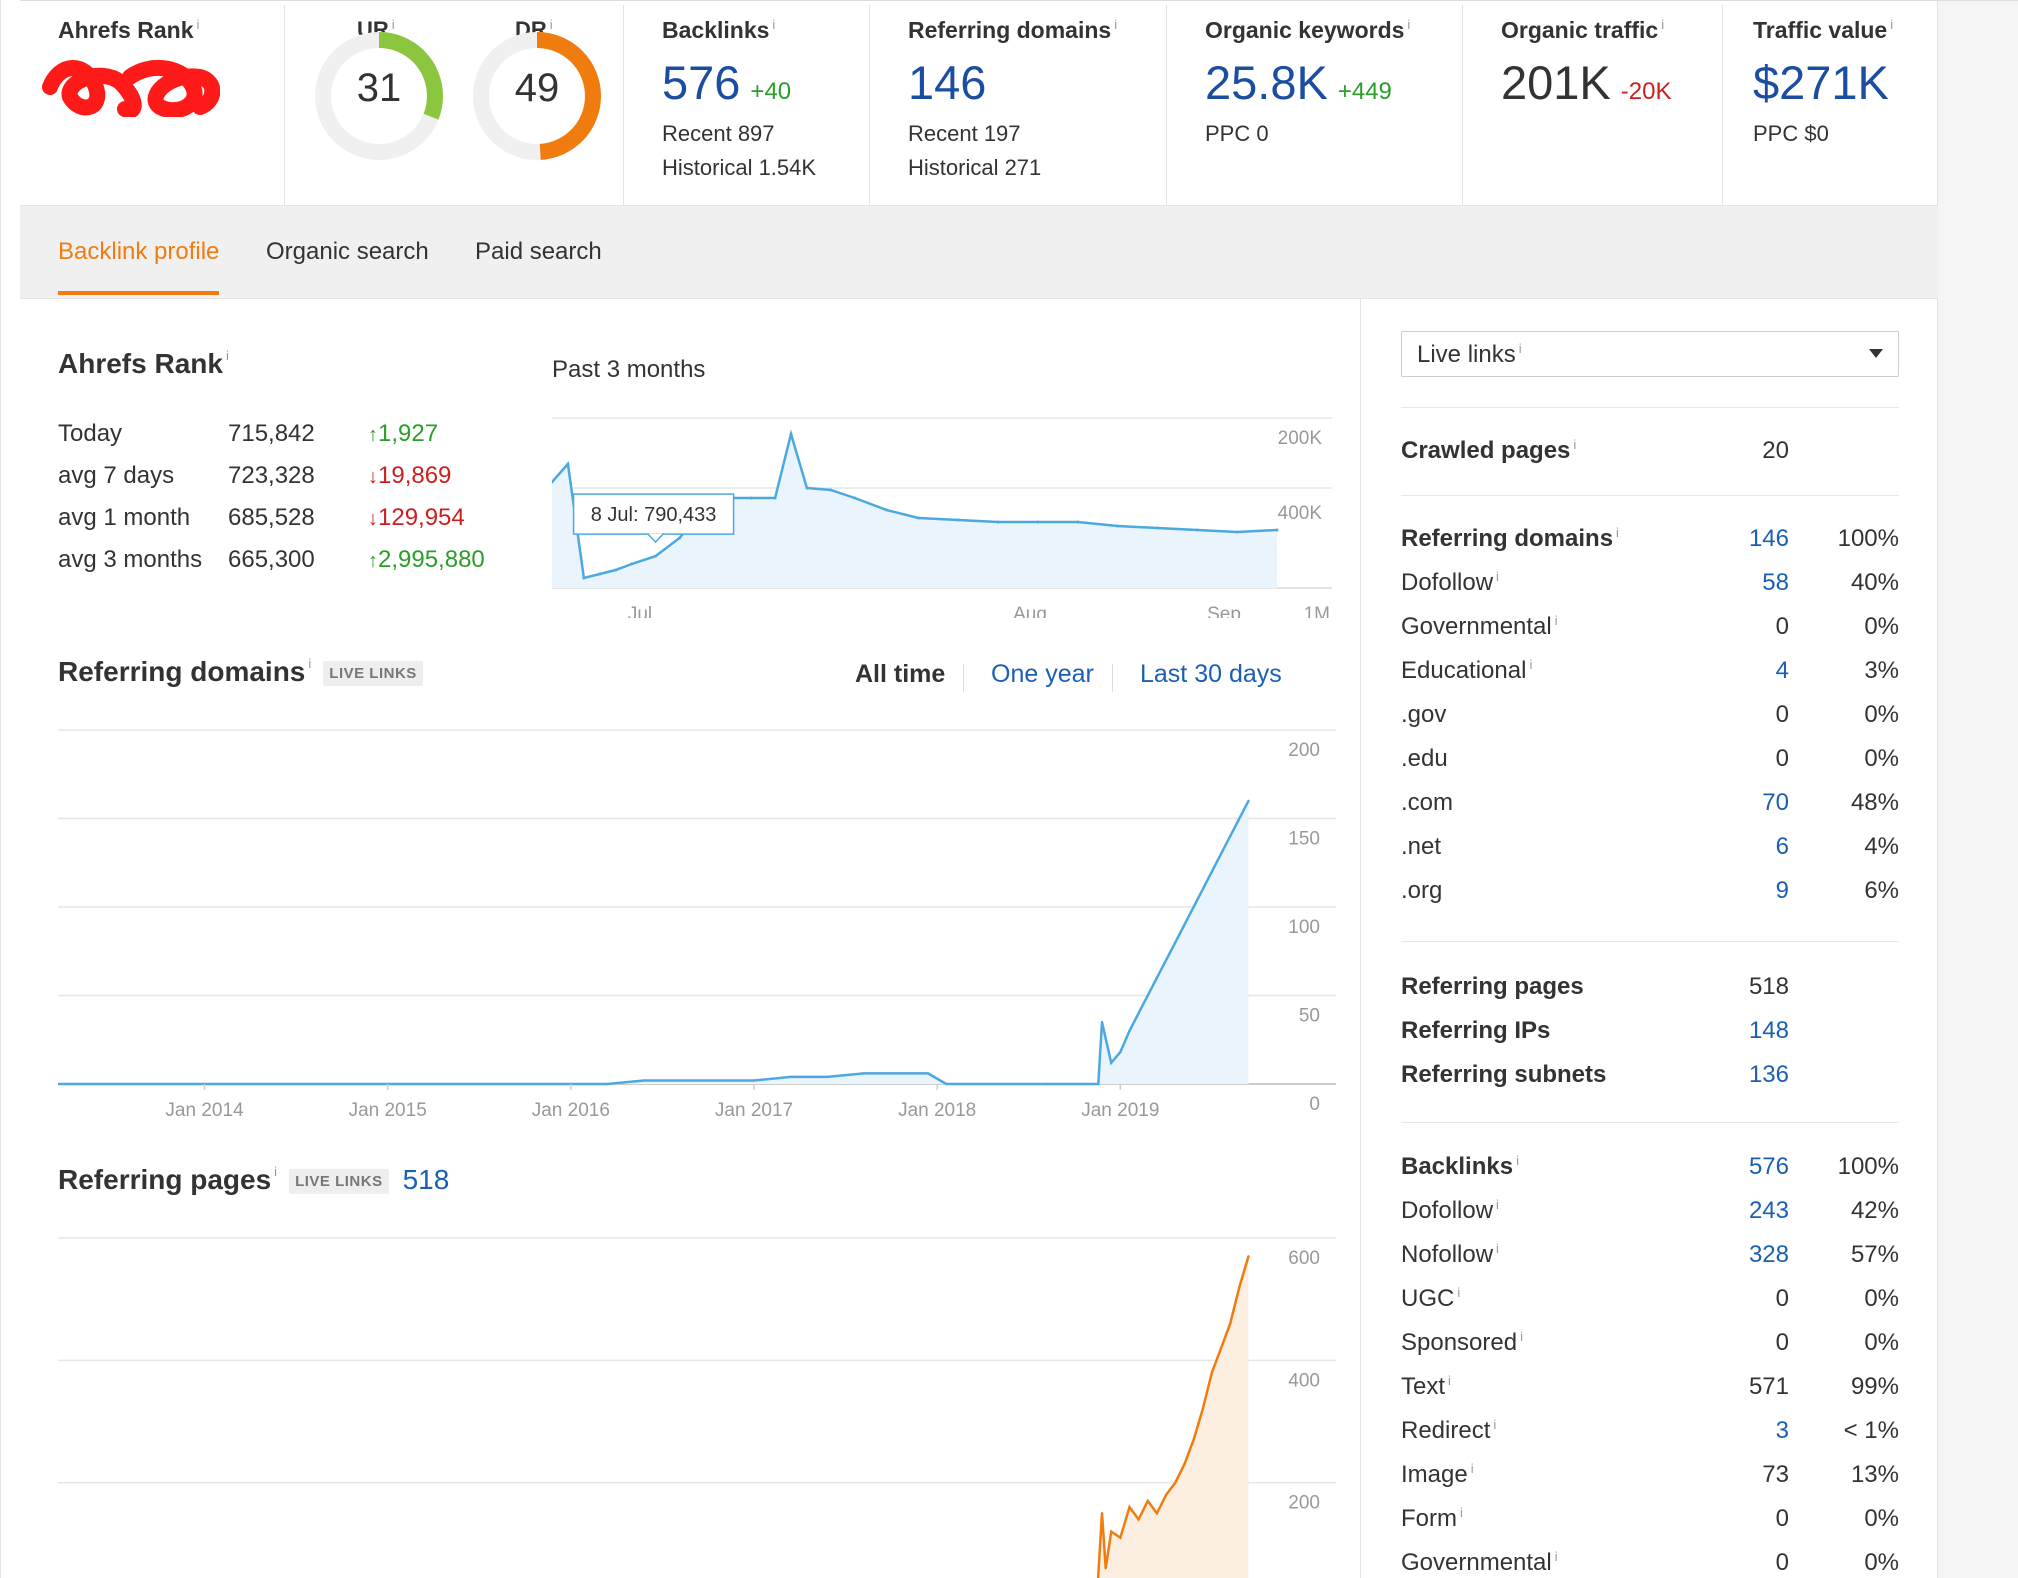 The height and width of the screenshot is (1578, 2018). Describe the element at coordinates (537, 96) in the screenshot. I see `dr-gauge: 49` at that location.